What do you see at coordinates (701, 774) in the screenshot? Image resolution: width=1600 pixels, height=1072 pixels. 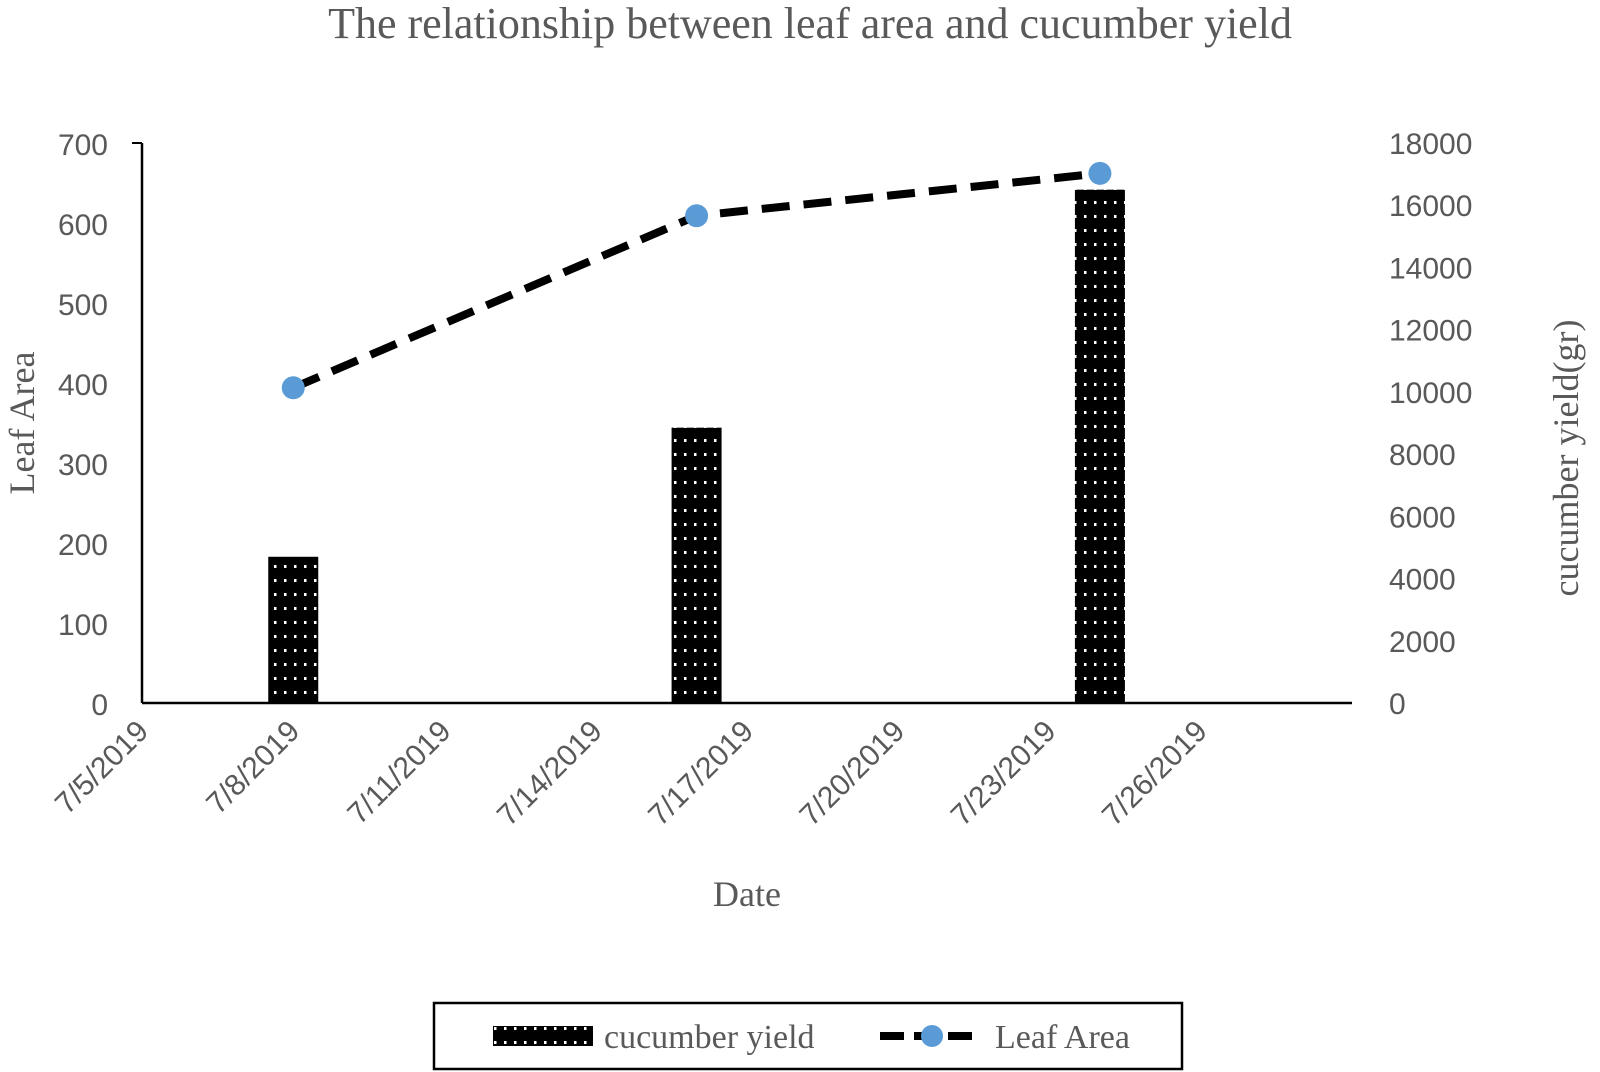 I see `x-axis-tick-label: 7/17/2019` at bounding box center [701, 774].